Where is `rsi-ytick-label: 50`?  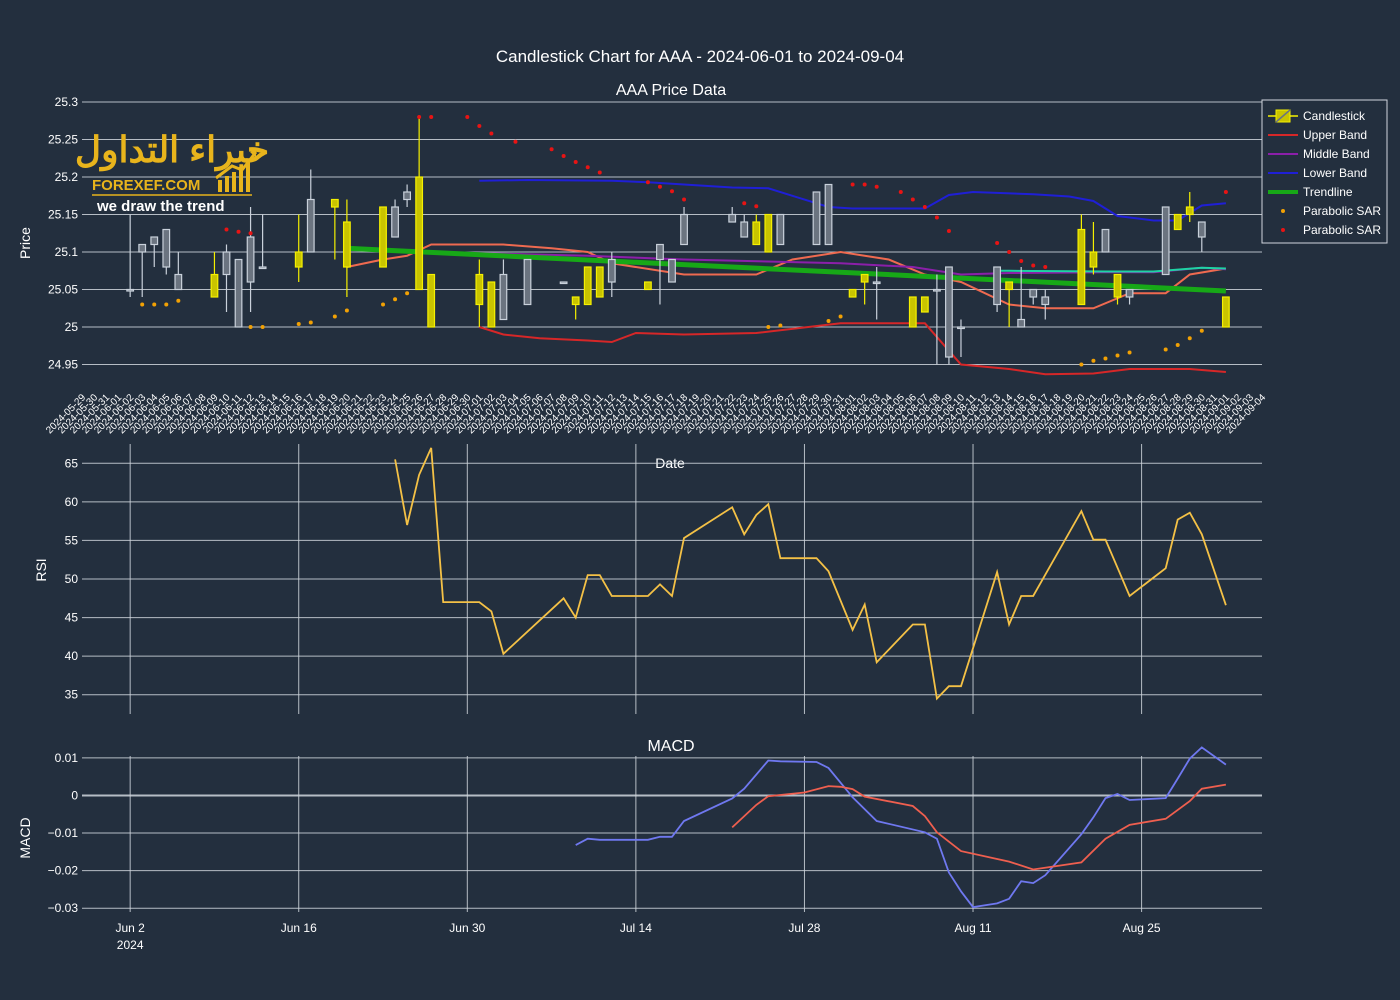
rsi-ytick-label: 50 is located at coordinates (72, 579).